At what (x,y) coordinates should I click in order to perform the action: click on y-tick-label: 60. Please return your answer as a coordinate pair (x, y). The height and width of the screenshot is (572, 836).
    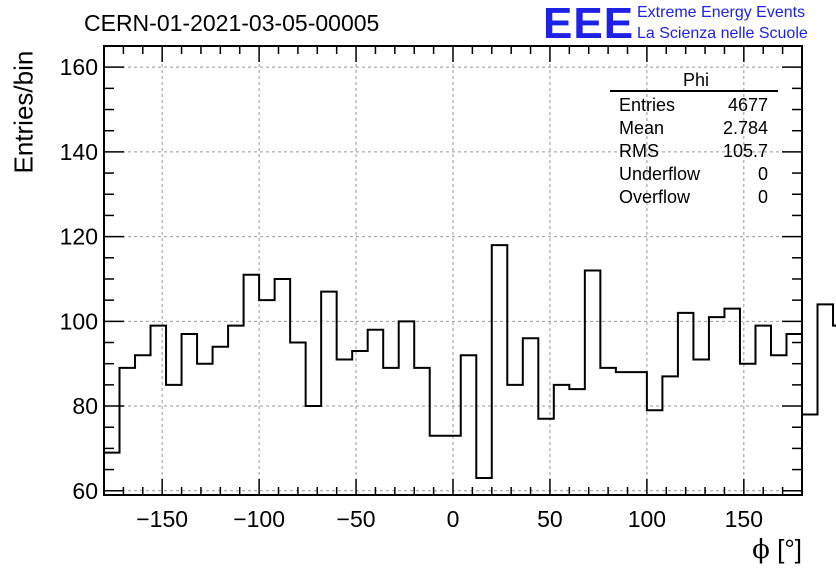
    Looking at the image, I should click on (85, 491).